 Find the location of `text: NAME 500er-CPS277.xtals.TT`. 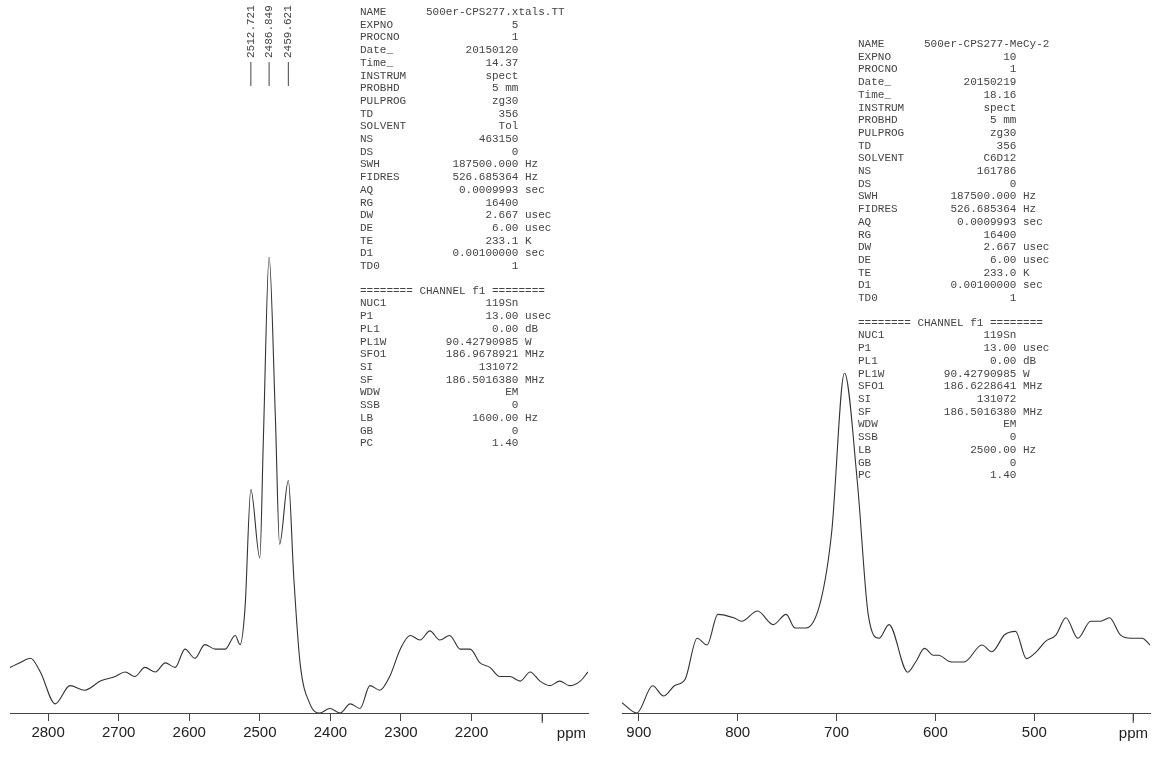

text: NAME 500er-CPS277.xtals.TT is located at coordinates (462, 12).